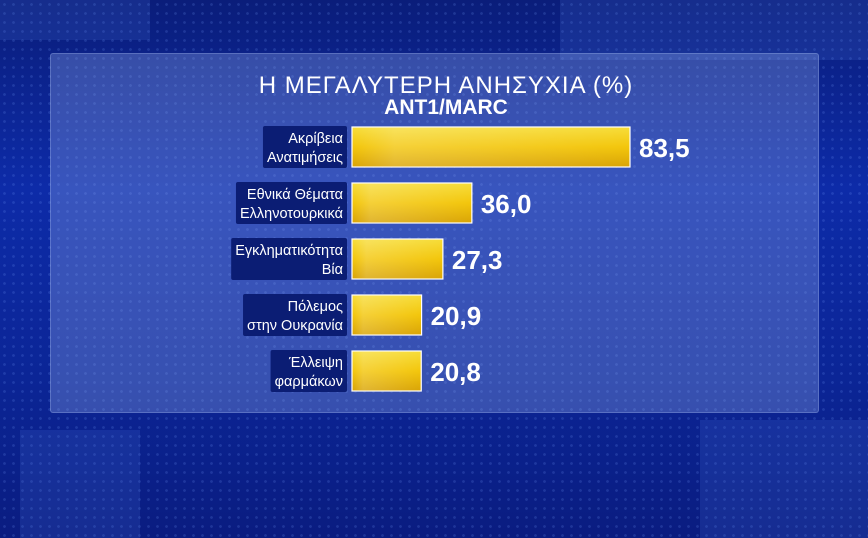 This screenshot has height=538, width=868. What do you see at coordinates (477, 260) in the screenshot?
I see `value-label: 27,3` at bounding box center [477, 260].